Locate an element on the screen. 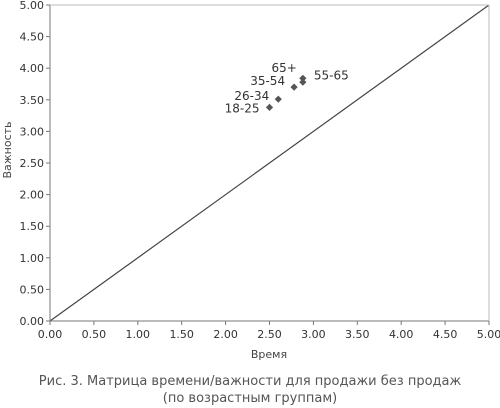 The image size is (500, 408). figure-caption-subtitle: (по возрастным группам) is located at coordinates (250, 398).